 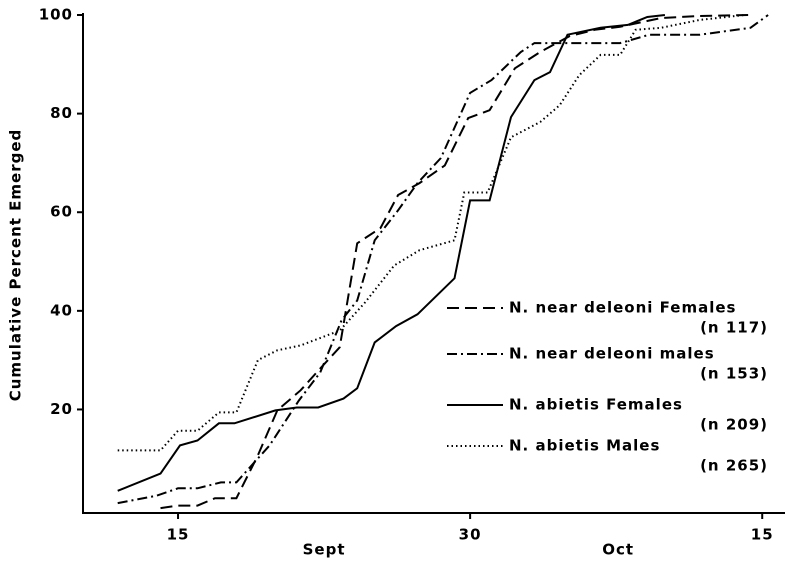 I want to click on legend-count: (n 209), so click(x=734, y=425).